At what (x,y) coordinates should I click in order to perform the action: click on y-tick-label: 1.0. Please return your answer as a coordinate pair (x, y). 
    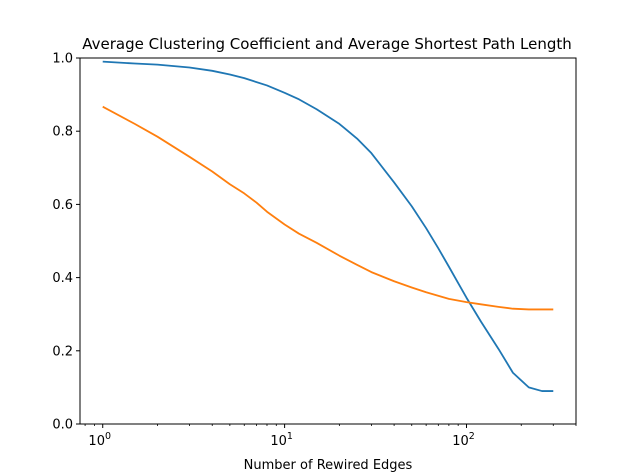
    Looking at the image, I should click on (62, 59).